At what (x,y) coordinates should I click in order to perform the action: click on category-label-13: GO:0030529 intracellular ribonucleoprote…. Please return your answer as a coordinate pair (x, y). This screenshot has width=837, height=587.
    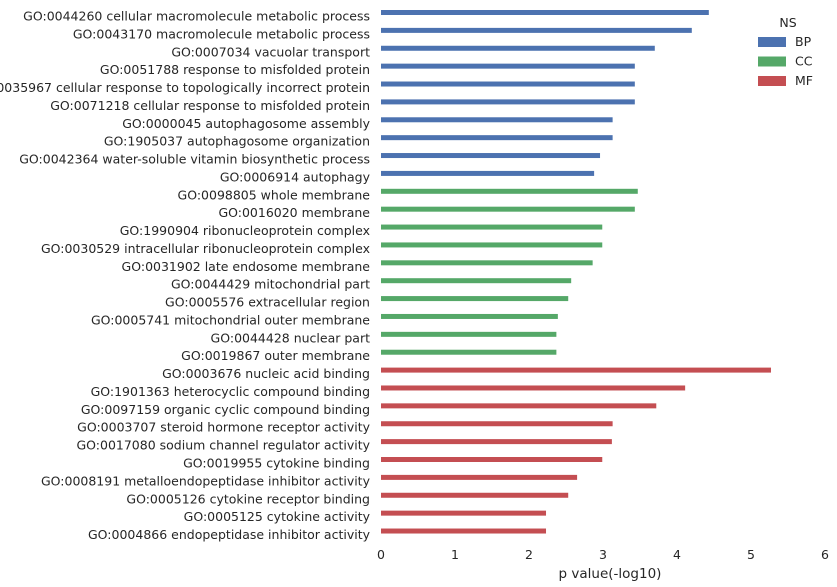
    Looking at the image, I should click on (205, 248).